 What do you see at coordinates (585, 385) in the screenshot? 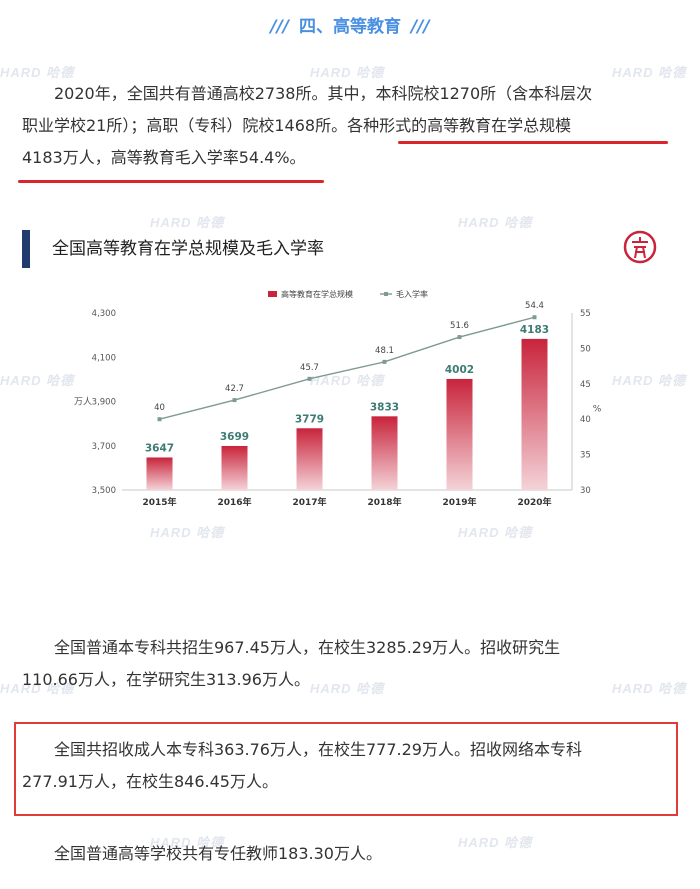
I see `y-right-tick-label: 45` at bounding box center [585, 385].